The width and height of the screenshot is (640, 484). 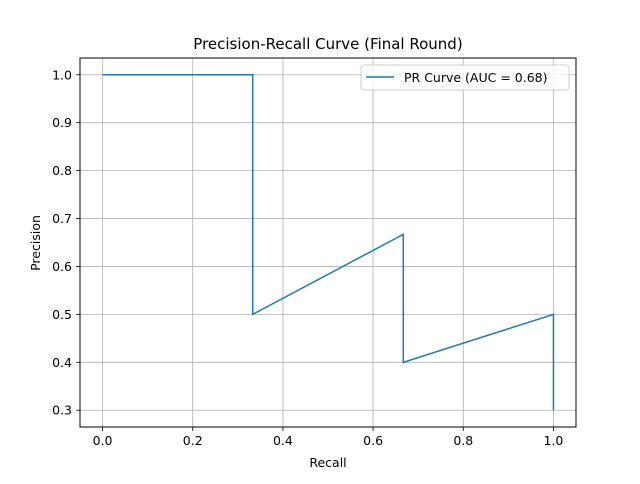 I want to click on y-tick-label: 0.7, so click(x=62, y=218).